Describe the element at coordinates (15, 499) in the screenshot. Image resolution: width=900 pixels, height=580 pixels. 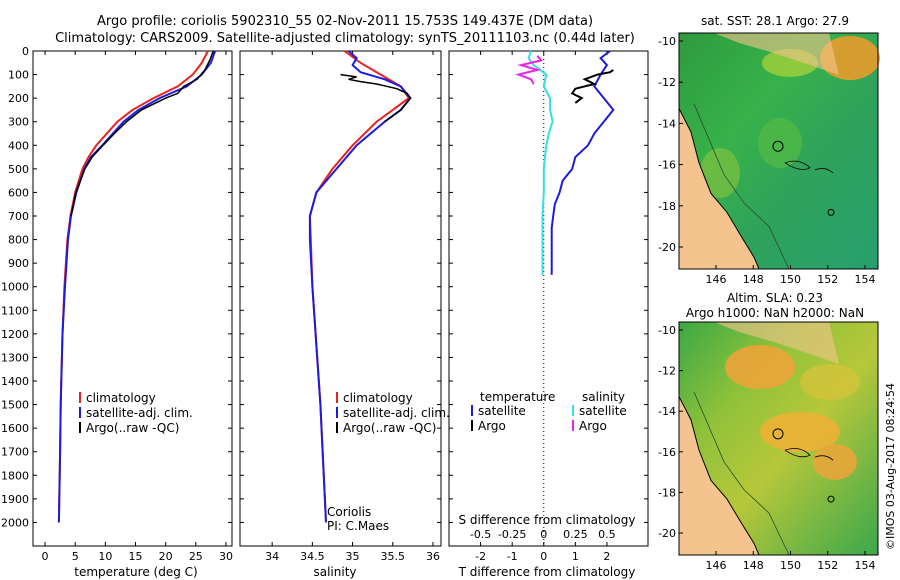
I see `depth-tick-label: 1900` at that location.